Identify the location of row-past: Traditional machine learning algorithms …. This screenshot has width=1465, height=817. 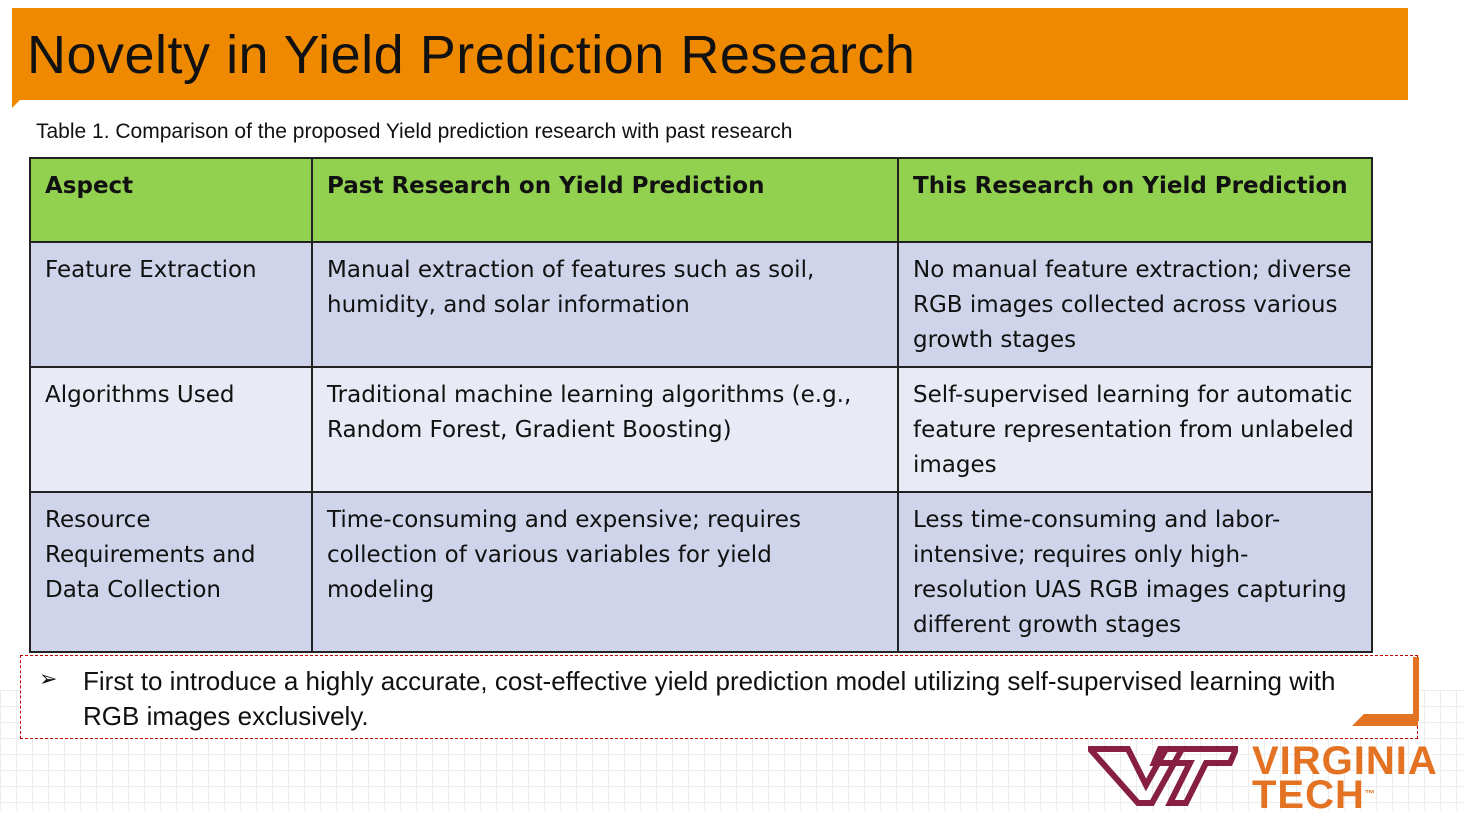
(605, 429).